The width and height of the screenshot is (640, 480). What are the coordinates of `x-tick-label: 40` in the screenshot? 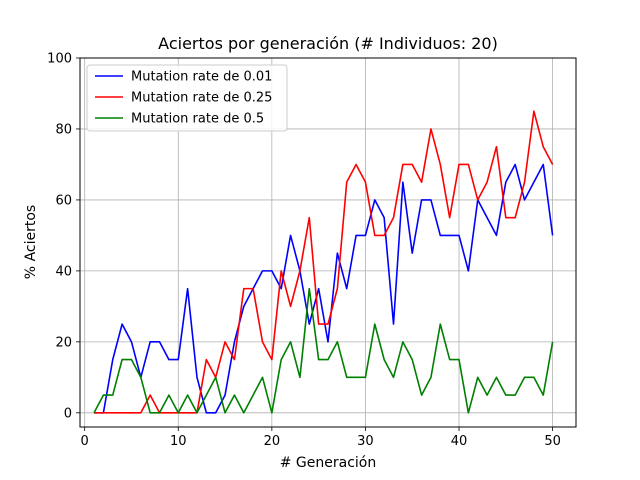 It's located at (459, 441).